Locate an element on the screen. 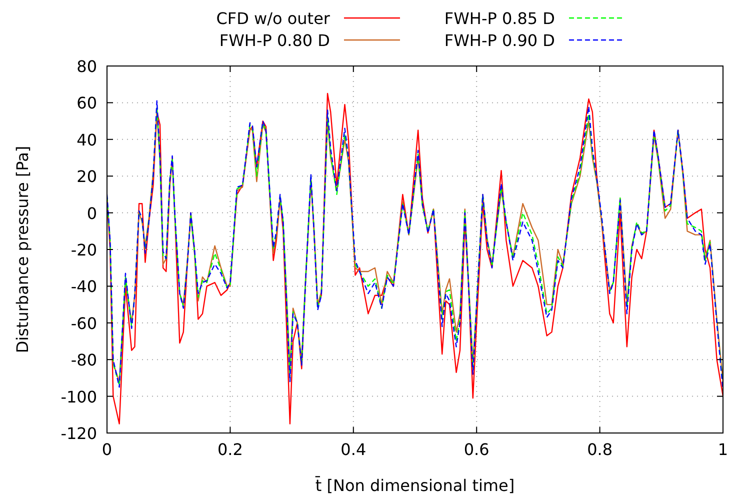 Image resolution: width=731 pixels, height=499 pixels. y-tick-label: -60 is located at coordinates (83, 323).